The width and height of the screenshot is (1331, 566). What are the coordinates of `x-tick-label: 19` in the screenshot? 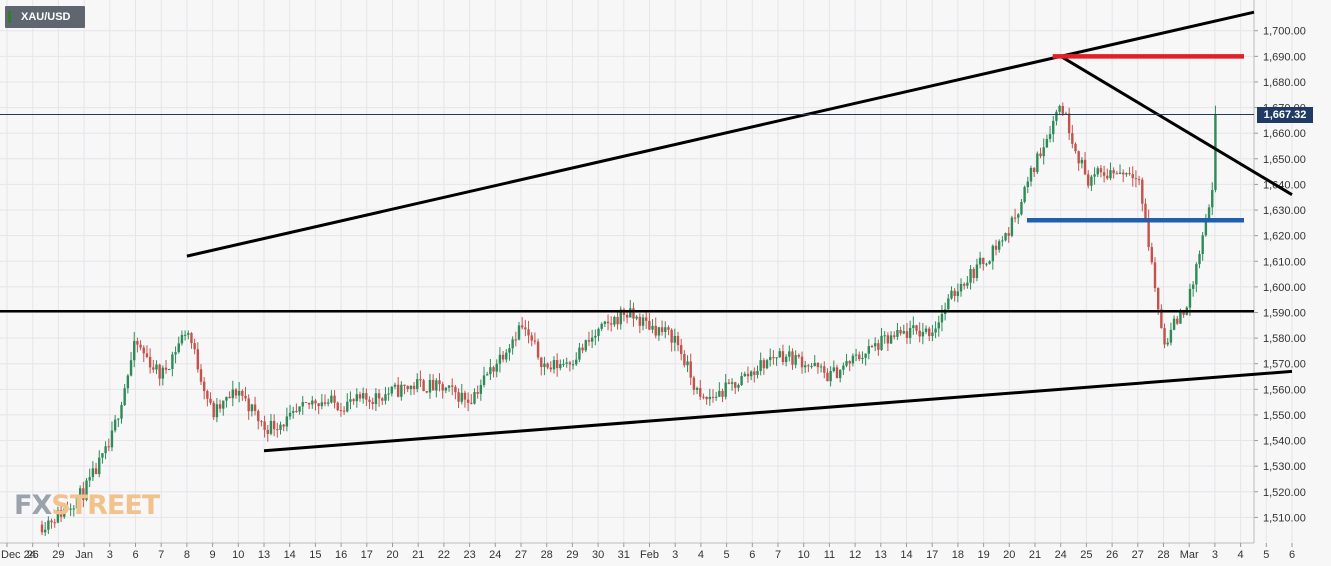 It's located at (983, 555).